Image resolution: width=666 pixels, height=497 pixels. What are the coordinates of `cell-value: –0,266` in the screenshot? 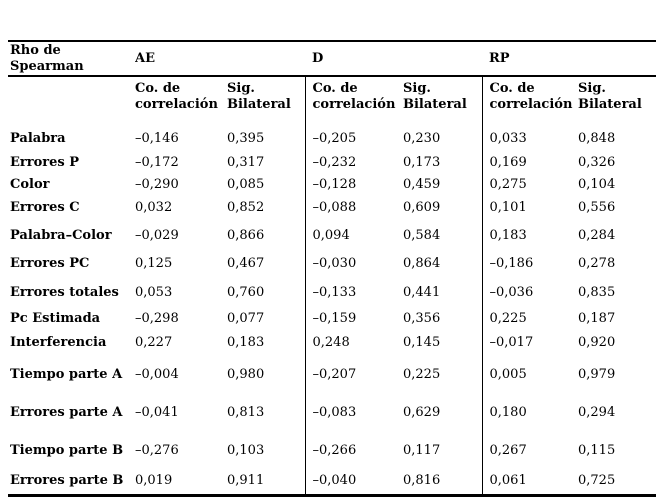 It's located at (353, 450).